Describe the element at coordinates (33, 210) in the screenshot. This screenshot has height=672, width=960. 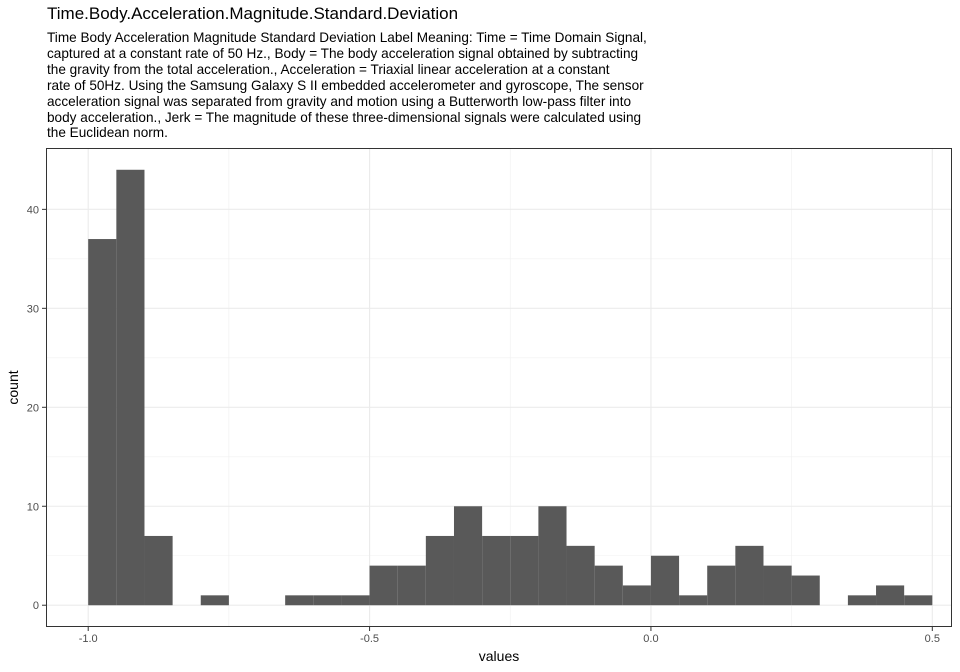
I see `y-tick-label: 40` at that location.